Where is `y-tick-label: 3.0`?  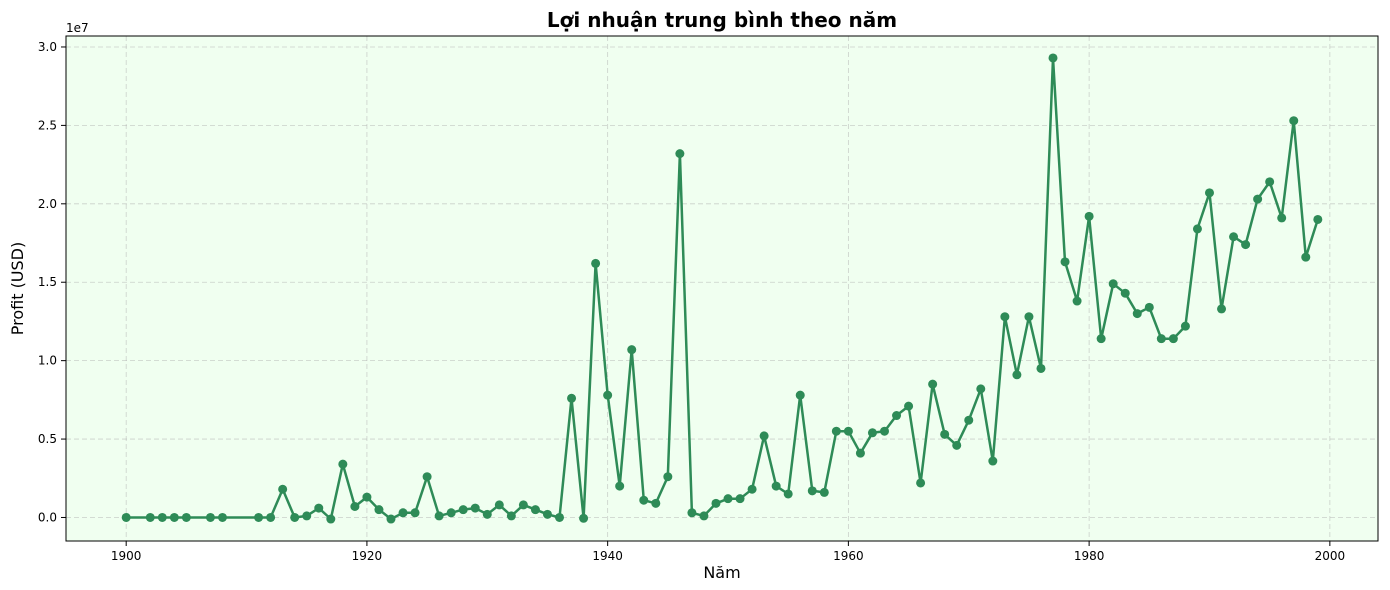 y-tick-label: 3.0 is located at coordinates (47, 47).